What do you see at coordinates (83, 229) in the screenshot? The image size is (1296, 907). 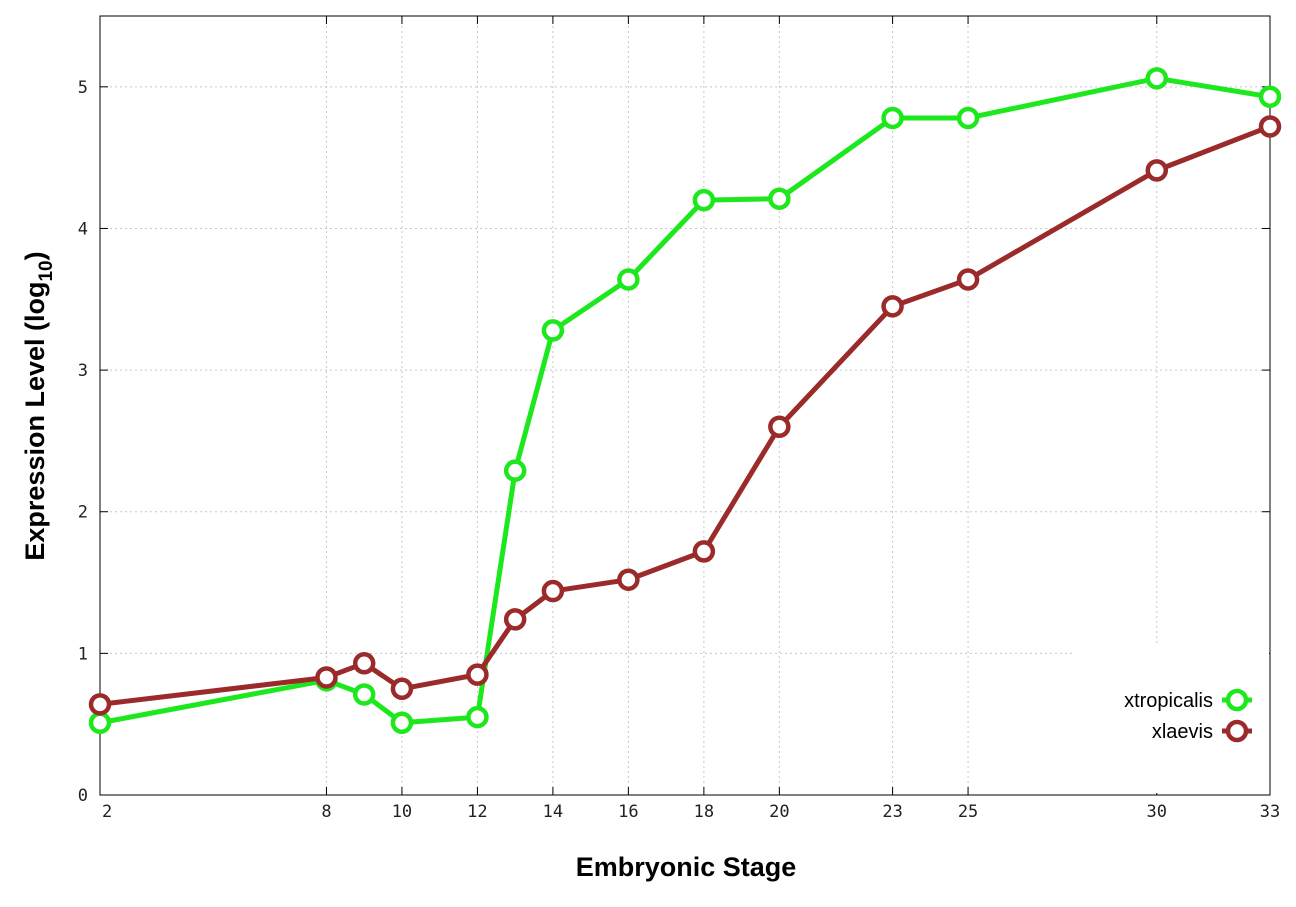 I see `y-tick-label: 4` at bounding box center [83, 229].